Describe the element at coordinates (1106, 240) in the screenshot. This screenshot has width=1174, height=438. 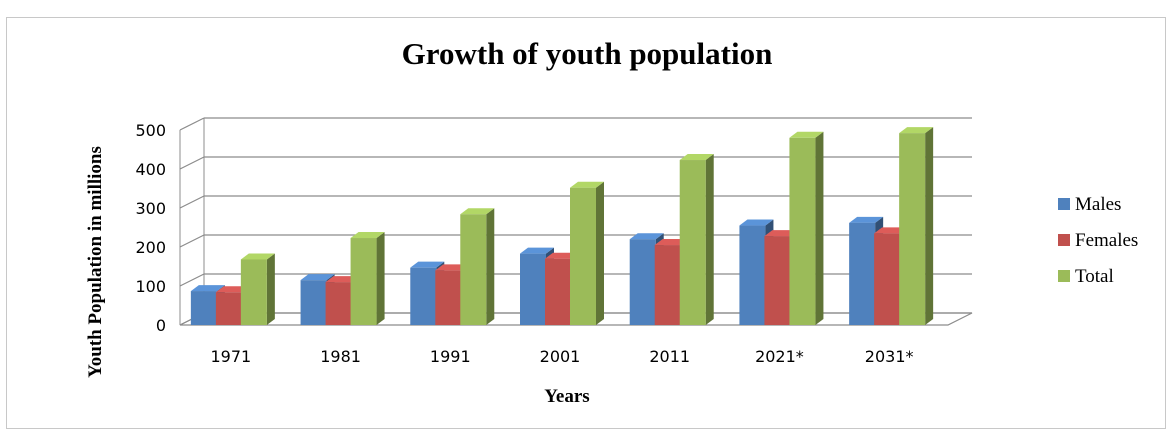
I see `legend-label: Females` at that location.